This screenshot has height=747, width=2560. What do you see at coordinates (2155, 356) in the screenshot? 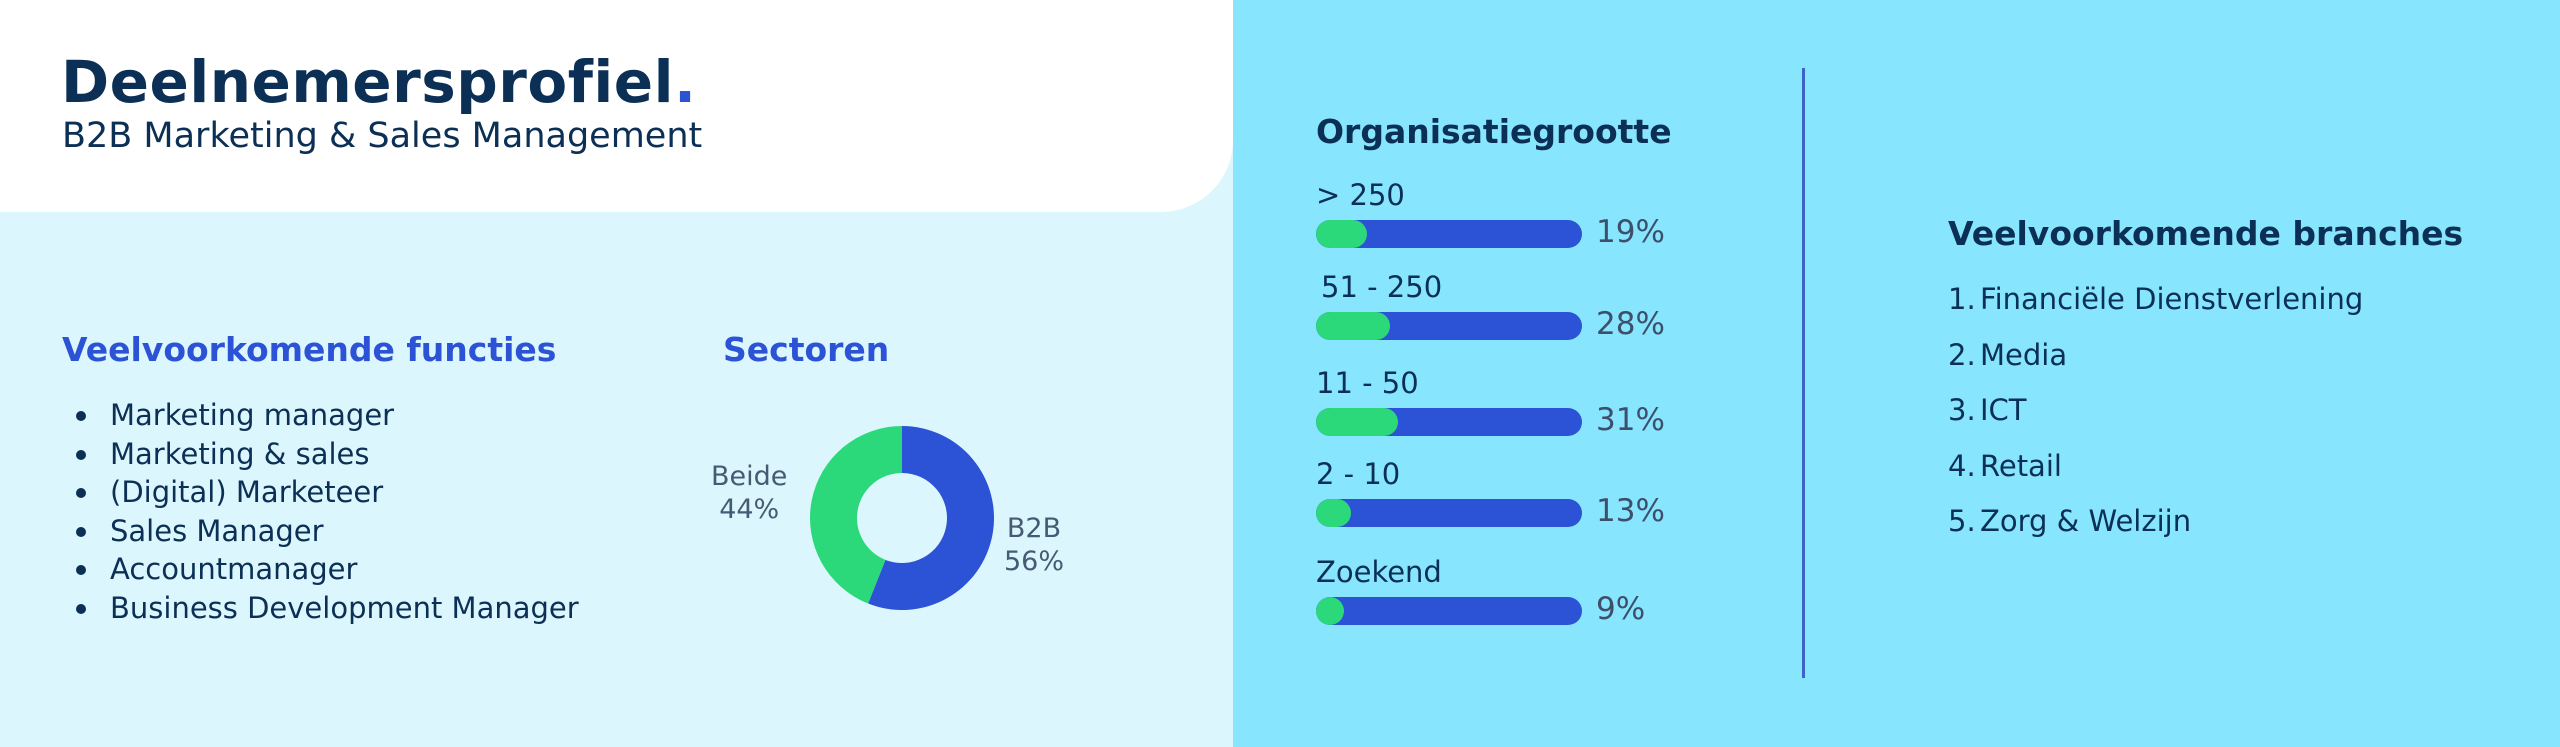
I see `branch-item: 2. Media` at bounding box center [2155, 356].